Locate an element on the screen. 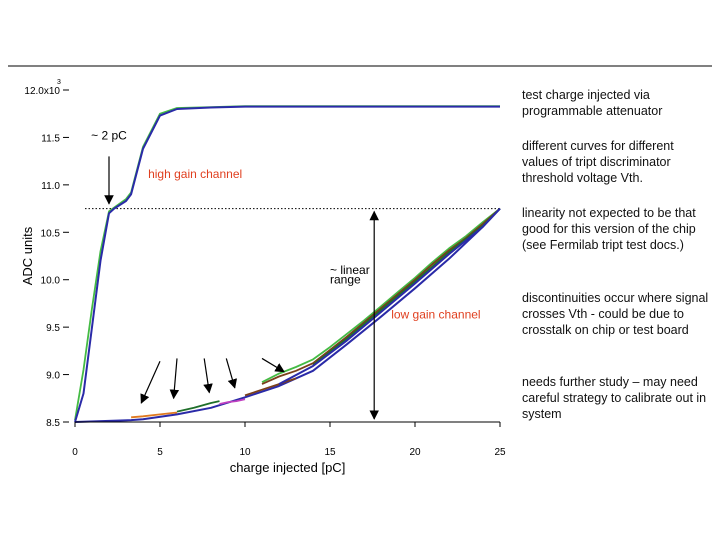 This screenshot has width=720, height=540. y-axis-label: ADC units is located at coordinates (27, 255).